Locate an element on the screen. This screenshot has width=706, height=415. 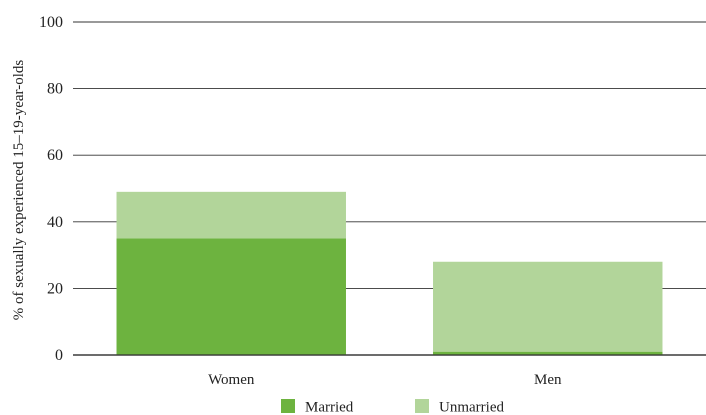
bar-men-unmarried is located at coordinates (548, 306).